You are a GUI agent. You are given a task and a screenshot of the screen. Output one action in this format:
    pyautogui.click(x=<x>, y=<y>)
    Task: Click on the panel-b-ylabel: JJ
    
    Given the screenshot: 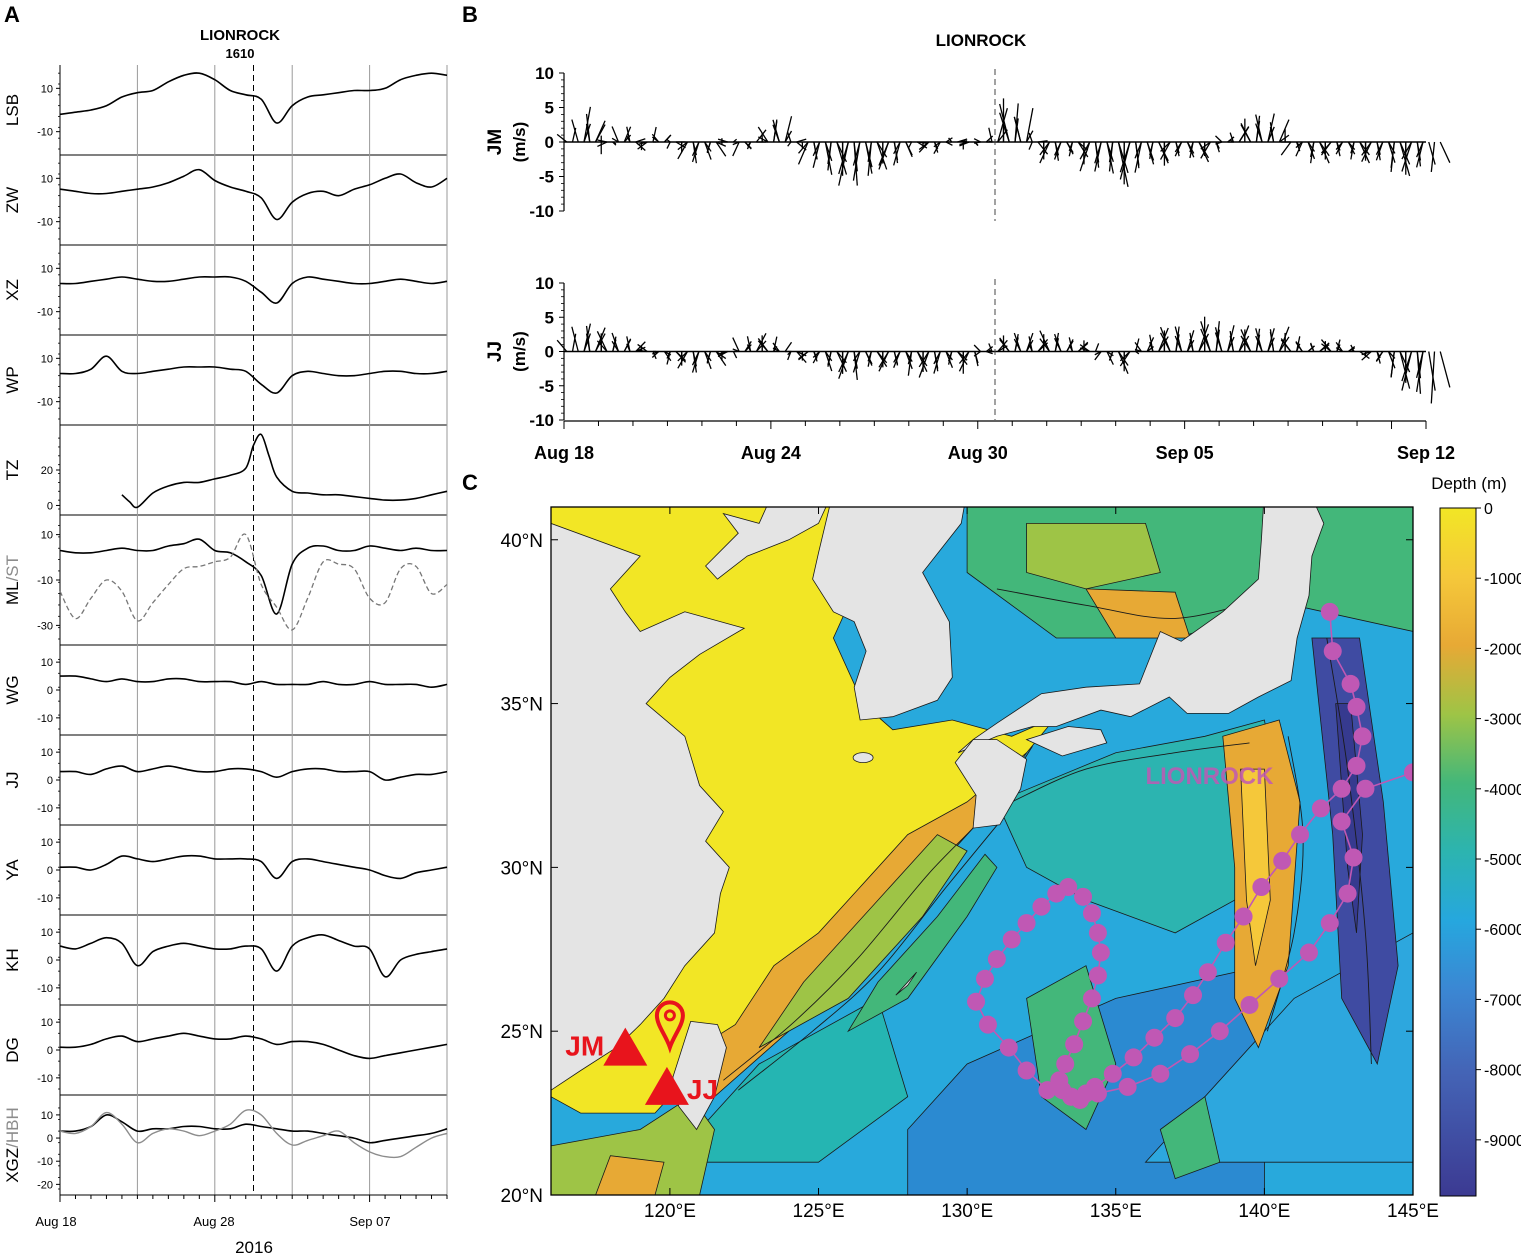 What is the action you would take?
    pyautogui.click(x=495, y=351)
    